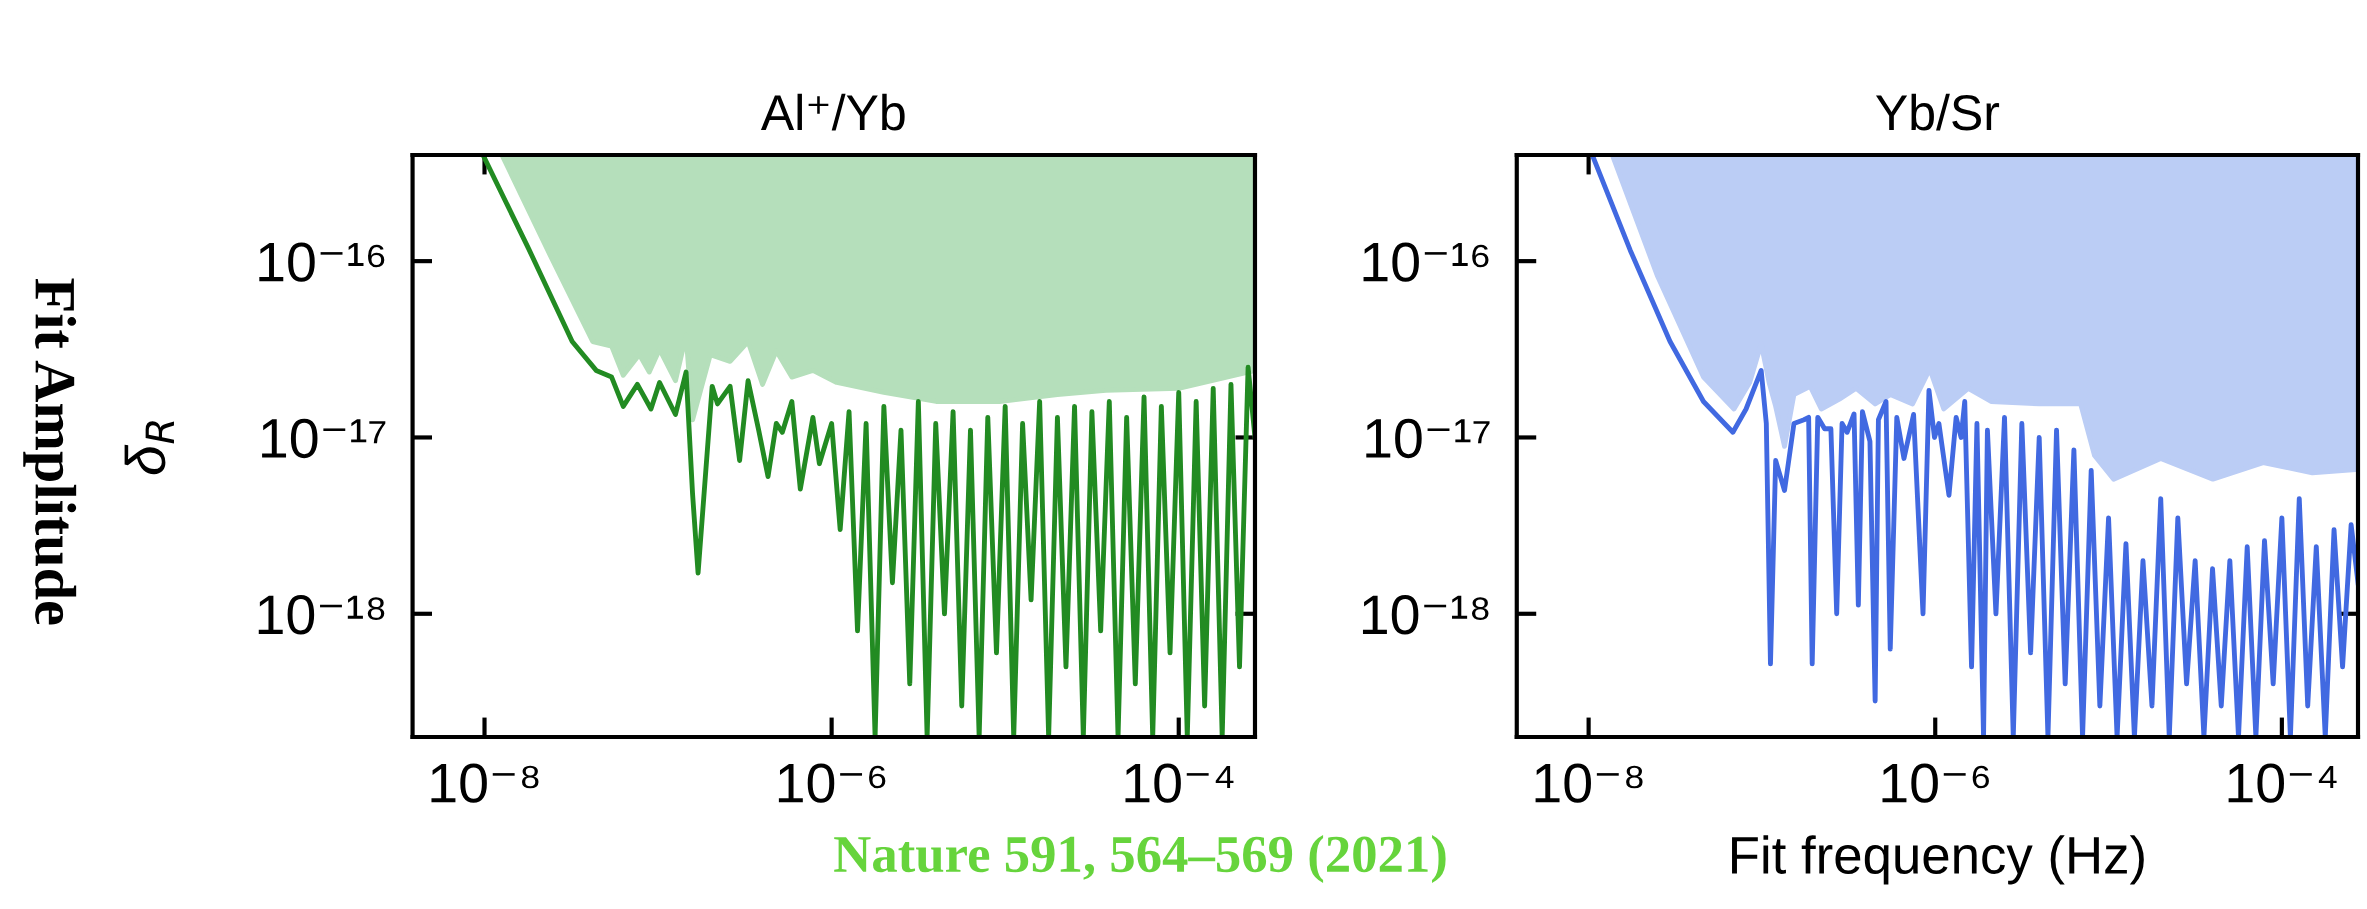 This screenshot has height=909, width=2367. Describe the element at coordinates (1938, 860) in the screenshot. I see `x-axis-title: Fit frequency (Hz)` at that location.